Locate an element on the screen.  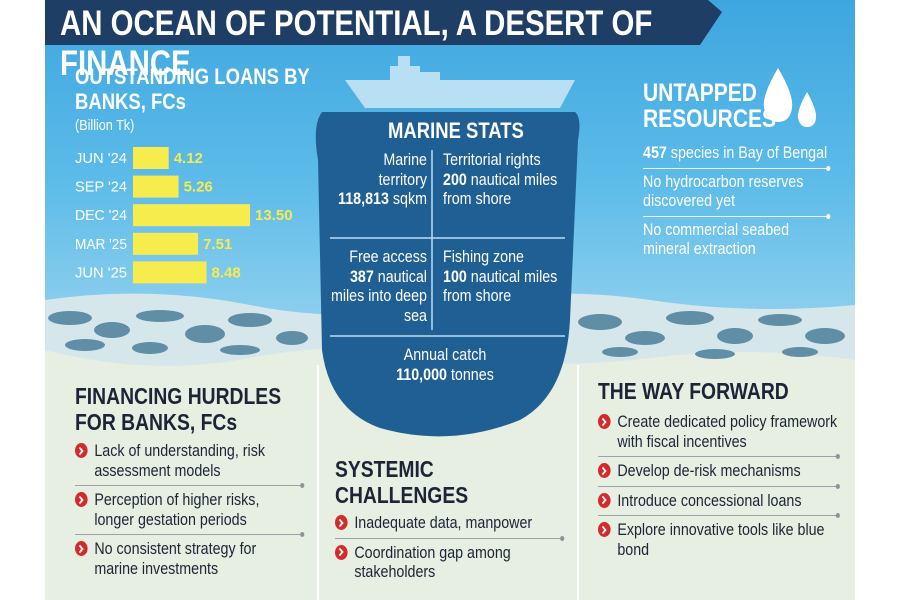
pebbles is located at coordinates (446, 334).